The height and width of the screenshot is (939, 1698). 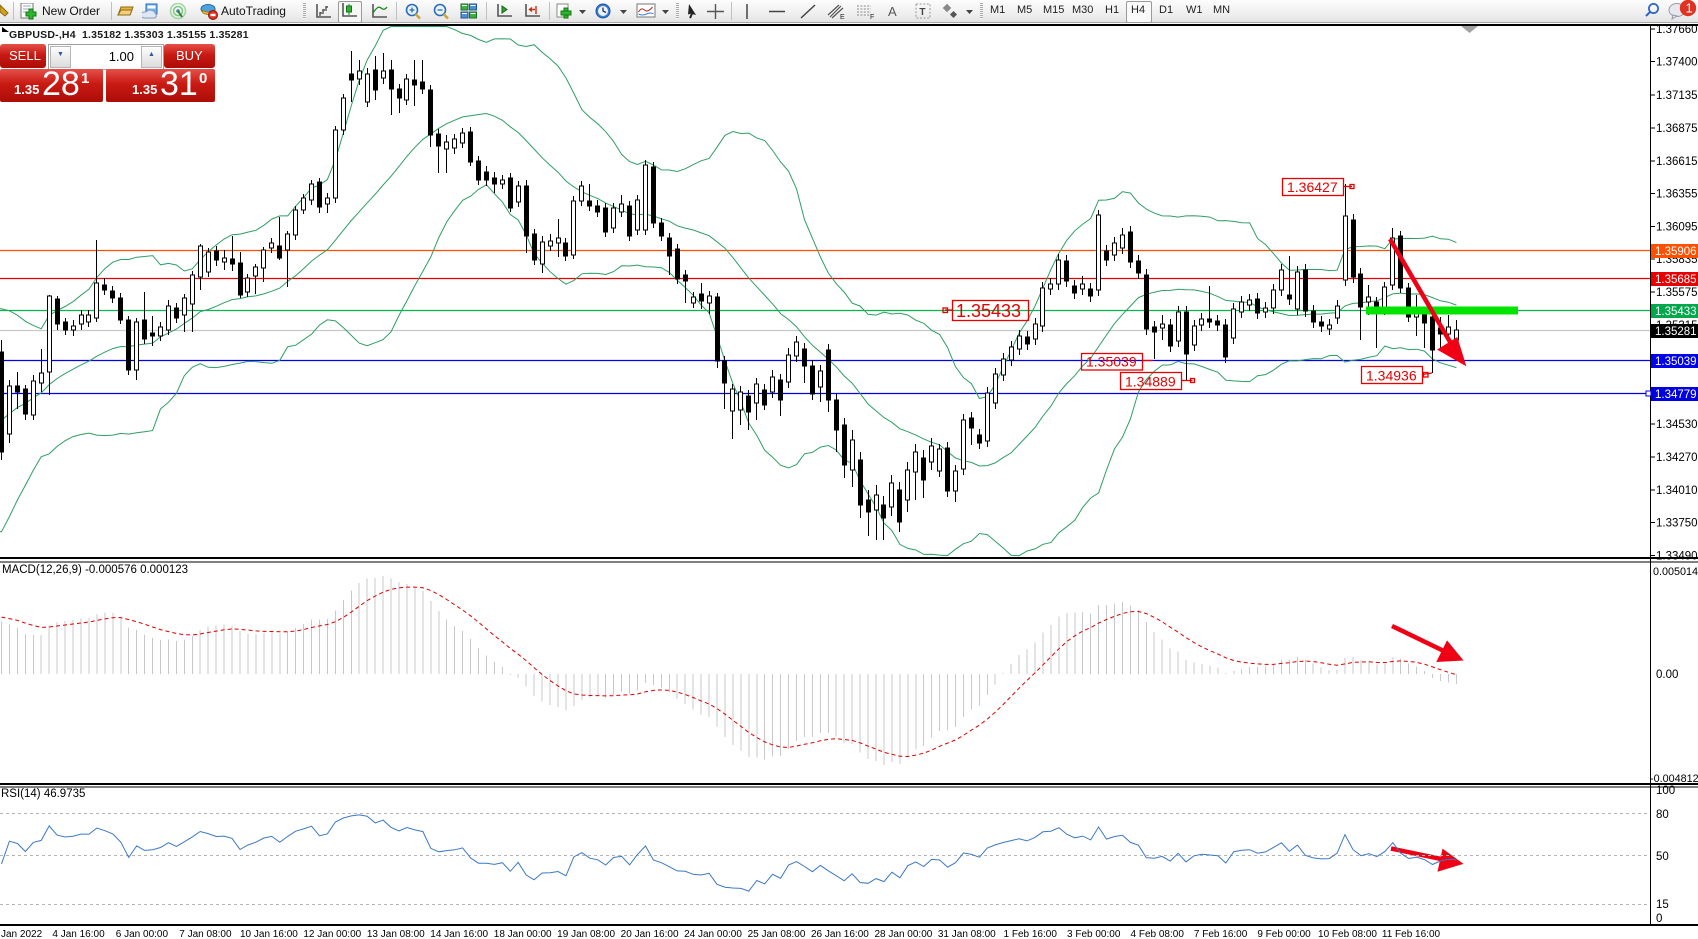 What do you see at coordinates (78, 934) in the screenshot?
I see `svg-text: 4 Jan 16:00` at bounding box center [78, 934].